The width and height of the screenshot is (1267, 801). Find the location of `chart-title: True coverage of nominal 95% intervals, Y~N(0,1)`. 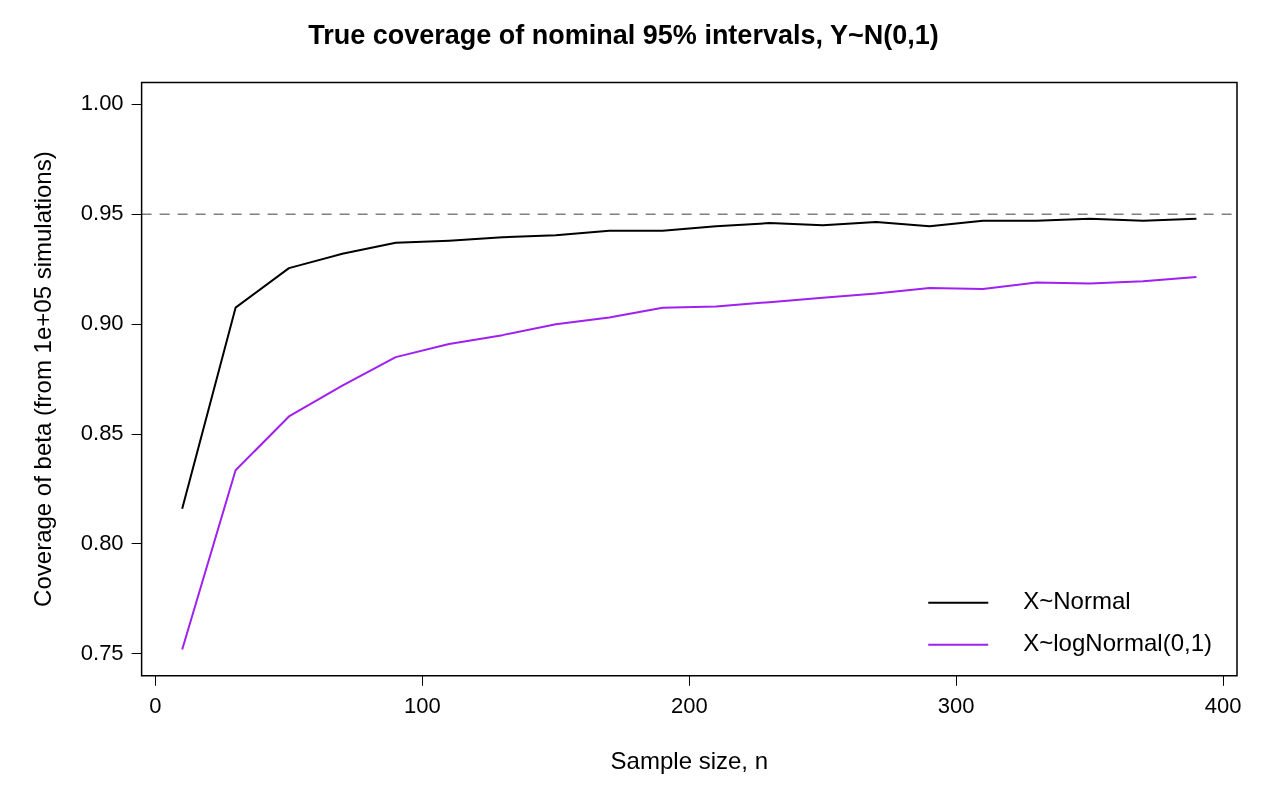

chart-title: True coverage of nominal 95% intervals, Y~N(0,1) is located at coordinates (623, 34).